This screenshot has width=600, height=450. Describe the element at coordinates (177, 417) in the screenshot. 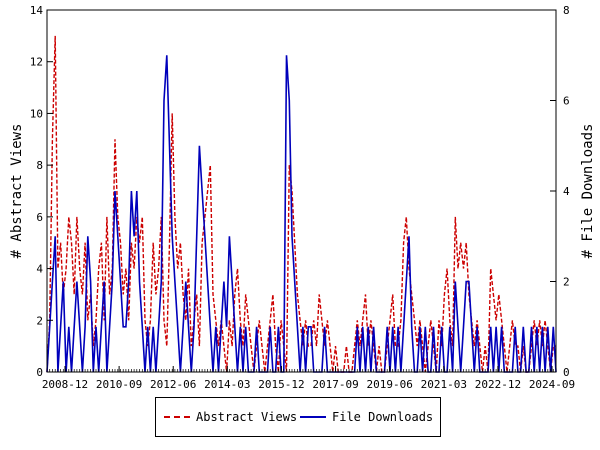

I see `legend-swatch-abstract-views` at that location.